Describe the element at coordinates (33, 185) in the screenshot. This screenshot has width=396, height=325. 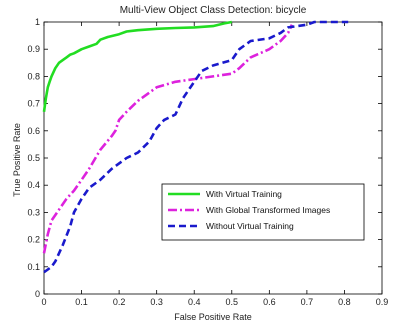
I see `y-tick-label: 0.4` at that location.